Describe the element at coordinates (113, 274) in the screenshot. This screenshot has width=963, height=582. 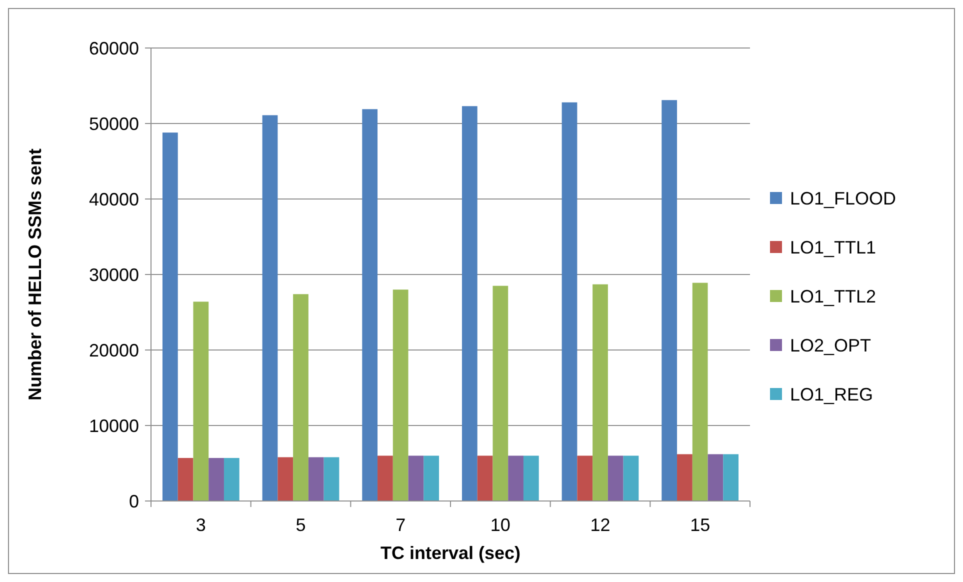
I see `y-tick-label: 30000` at that location.